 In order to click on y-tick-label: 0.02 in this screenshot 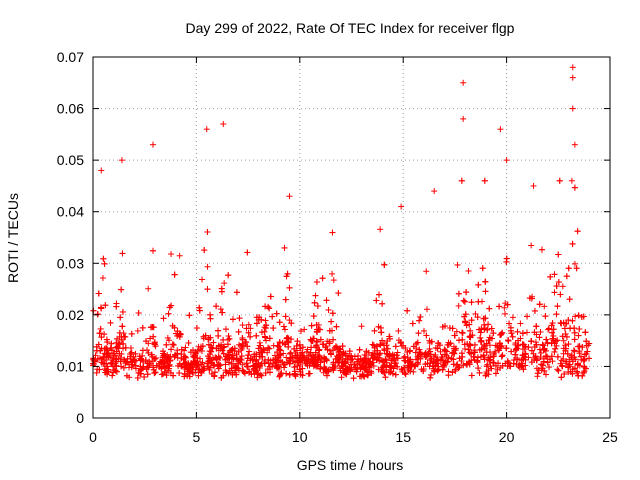, I will do `click(70, 315)`.